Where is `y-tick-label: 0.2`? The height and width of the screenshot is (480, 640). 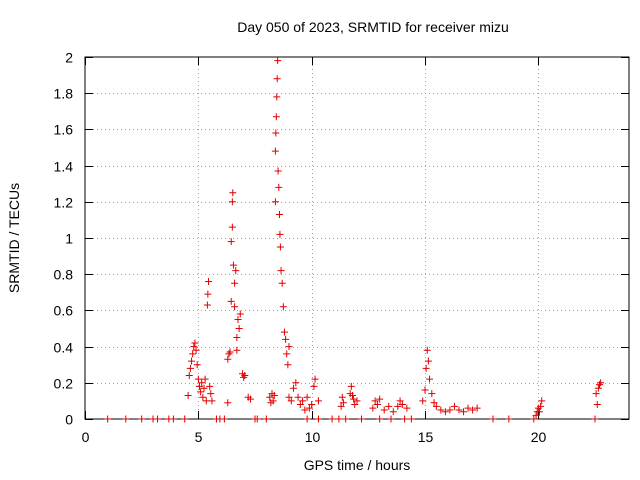
y-tick-label: 0.2 is located at coordinates (64, 384).